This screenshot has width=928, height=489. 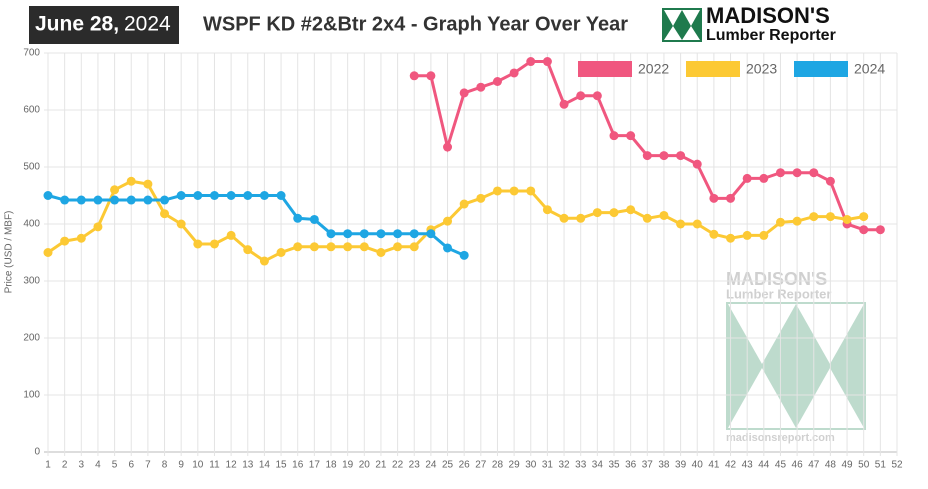 What do you see at coordinates (714, 465) in the screenshot?
I see `x-tick-label: 41` at bounding box center [714, 465].